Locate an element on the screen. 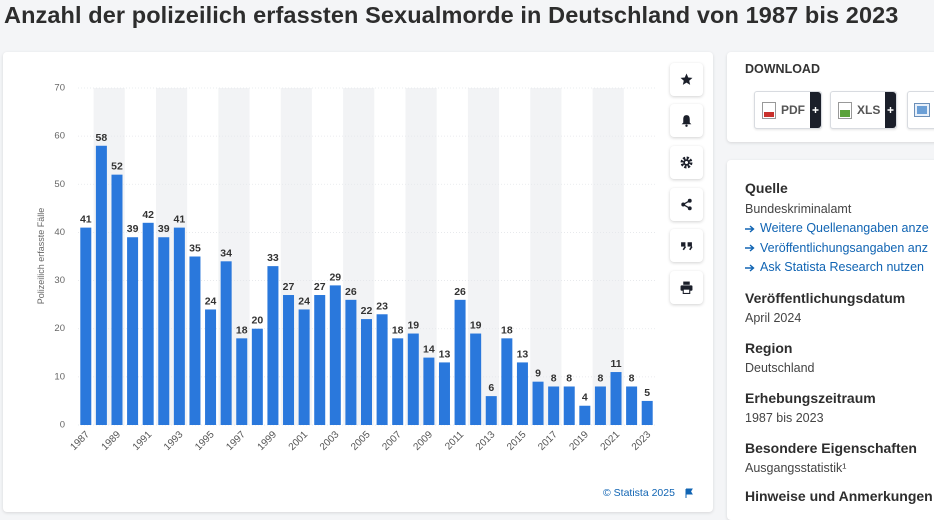  y-tick-label: 10 is located at coordinates (59, 376).